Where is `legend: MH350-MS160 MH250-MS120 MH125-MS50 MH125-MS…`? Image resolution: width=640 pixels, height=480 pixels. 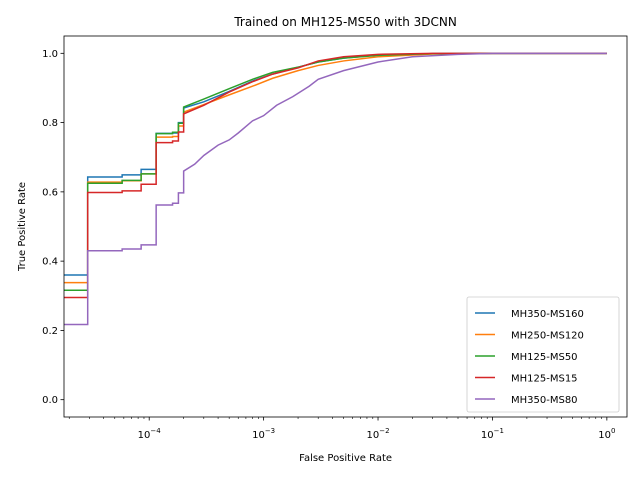 legend: MH350-MS160 MH250-MS120 MH125-MS50 MH125-MS… is located at coordinates (543, 354).